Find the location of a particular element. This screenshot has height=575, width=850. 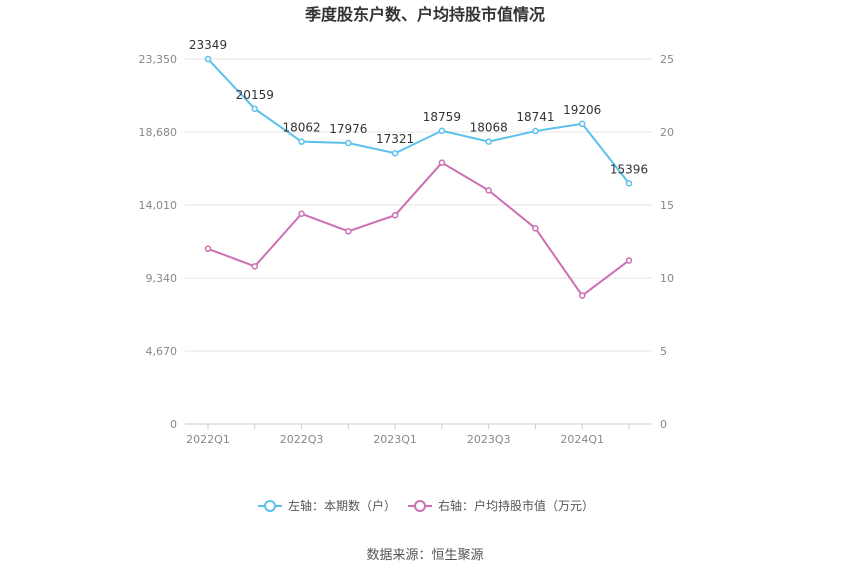

left-tick-label: 23,350 is located at coordinates (158, 59).